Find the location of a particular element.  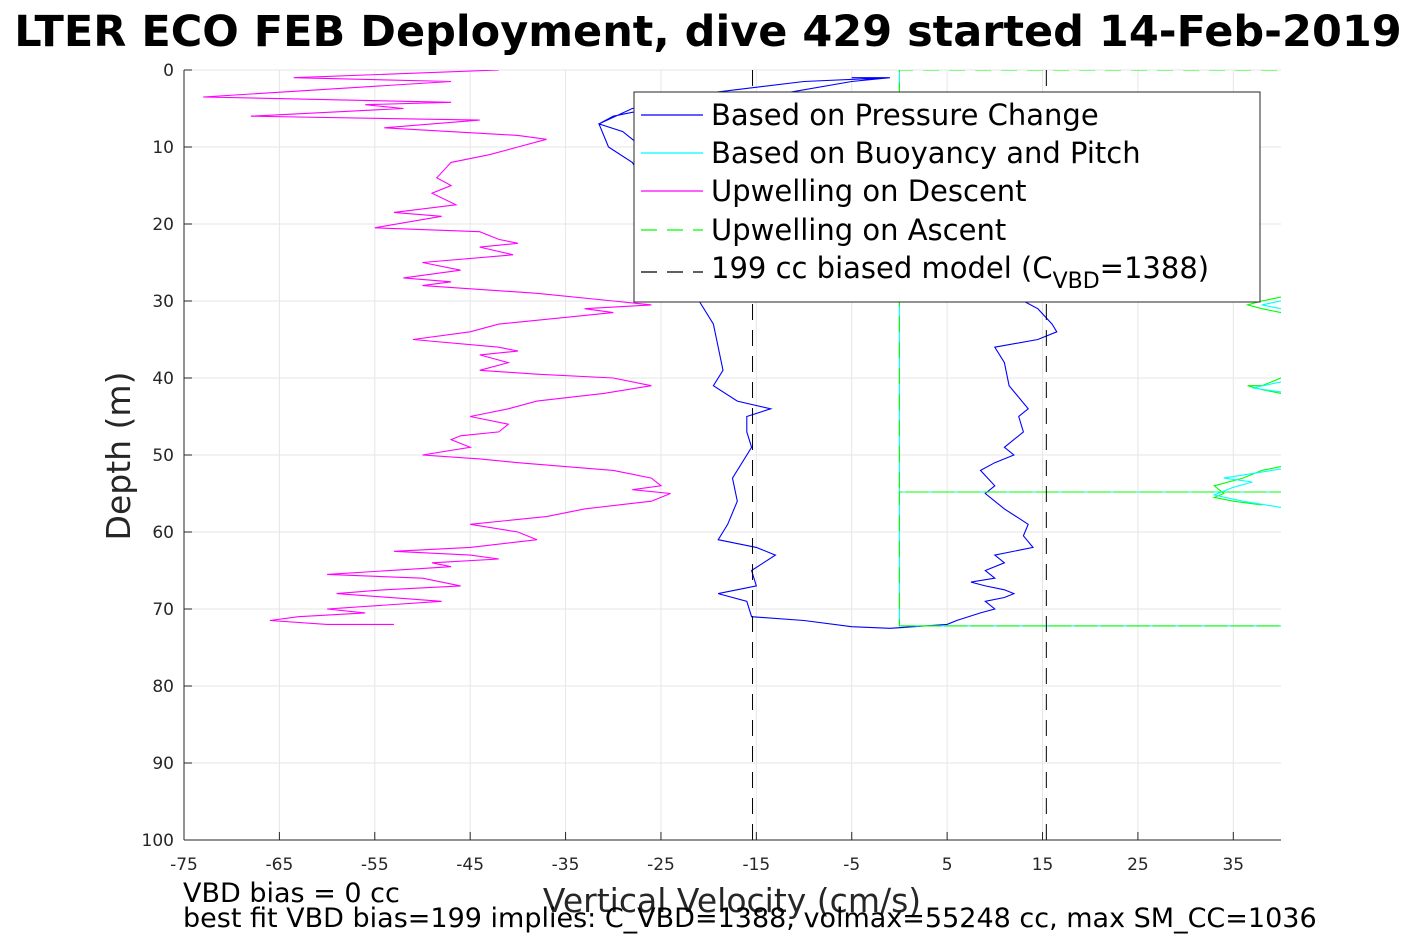

x-tick-label: -15 is located at coordinates (756, 865).